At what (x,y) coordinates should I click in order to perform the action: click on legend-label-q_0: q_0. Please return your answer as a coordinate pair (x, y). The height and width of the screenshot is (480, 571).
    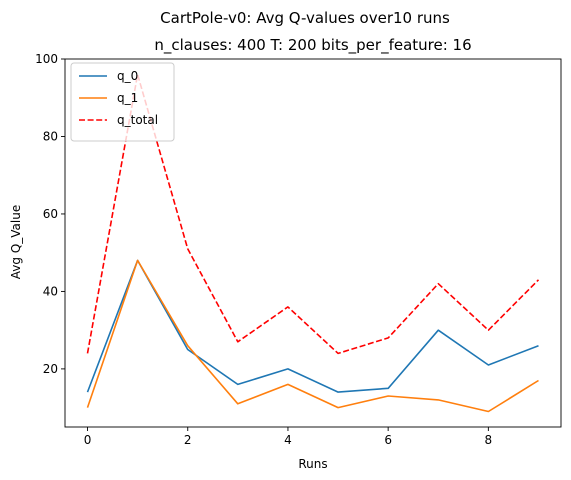
    Looking at the image, I should click on (127, 76).